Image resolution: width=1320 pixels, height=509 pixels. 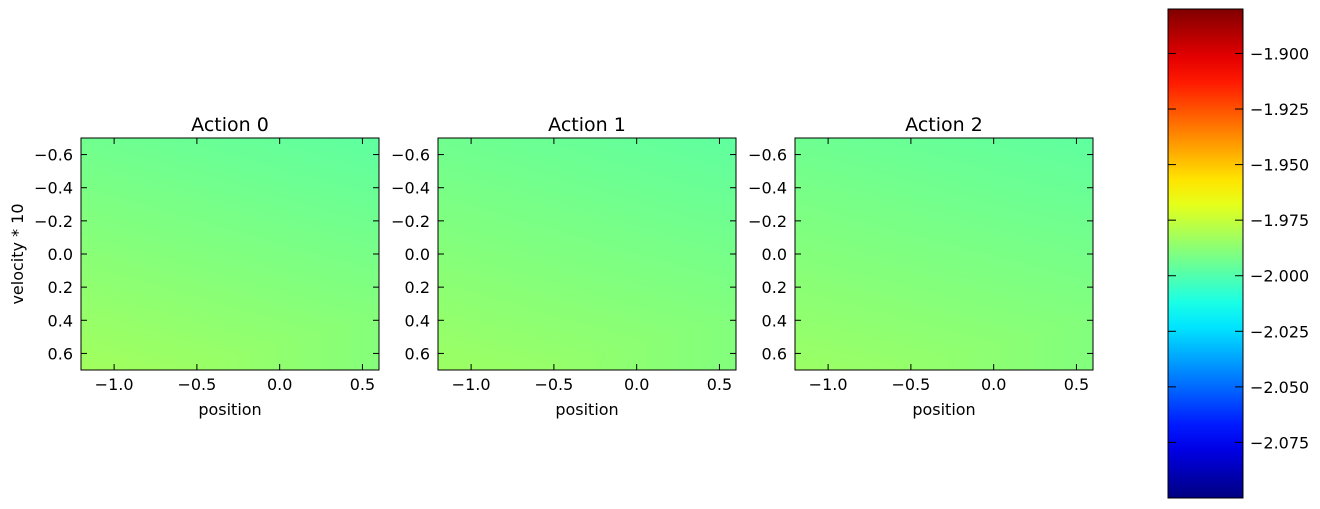 What do you see at coordinates (1279, 165) in the screenshot?
I see `colorbar-tick-label: −1.950` at bounding box center [1279, 165].